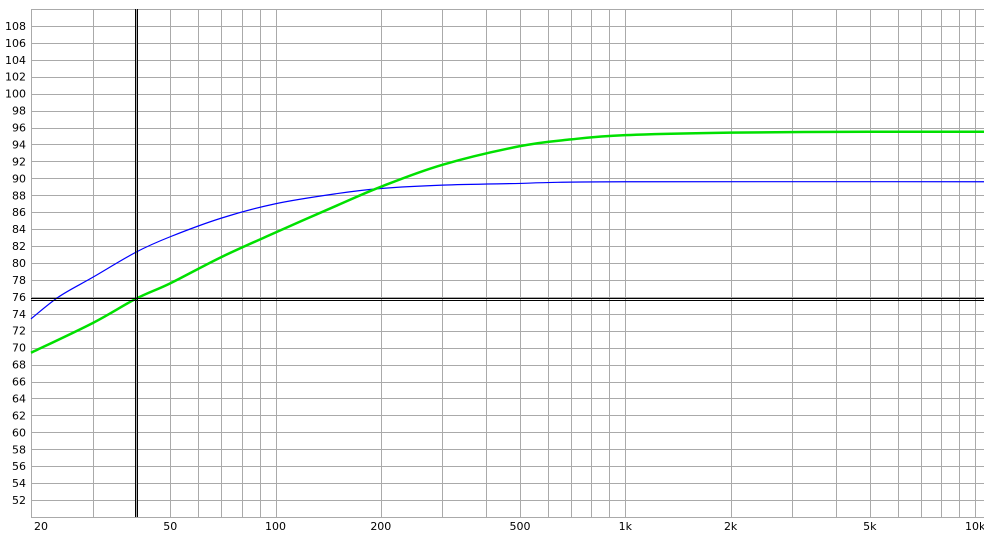 The width and height of the screenshot is (984, 558). Describe the element at coordinates (19, 449) in the screenshot. I see `y-tick-label: 58` at that location.